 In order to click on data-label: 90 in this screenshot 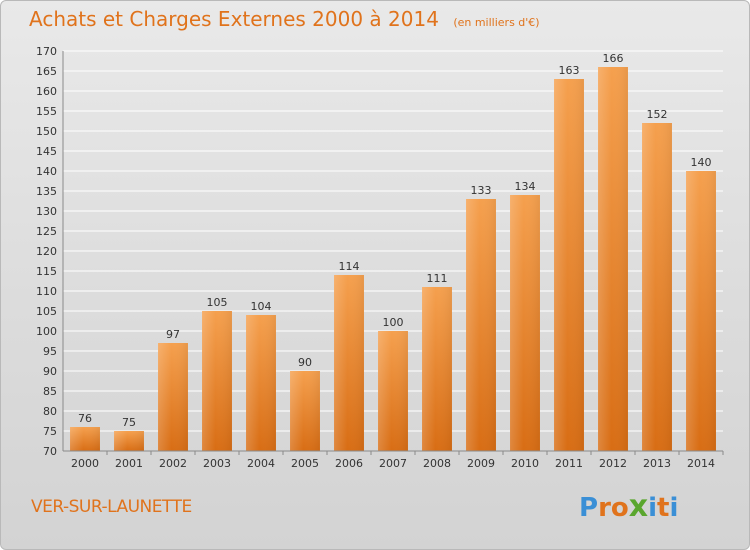, I will do `click(305, 362)`.